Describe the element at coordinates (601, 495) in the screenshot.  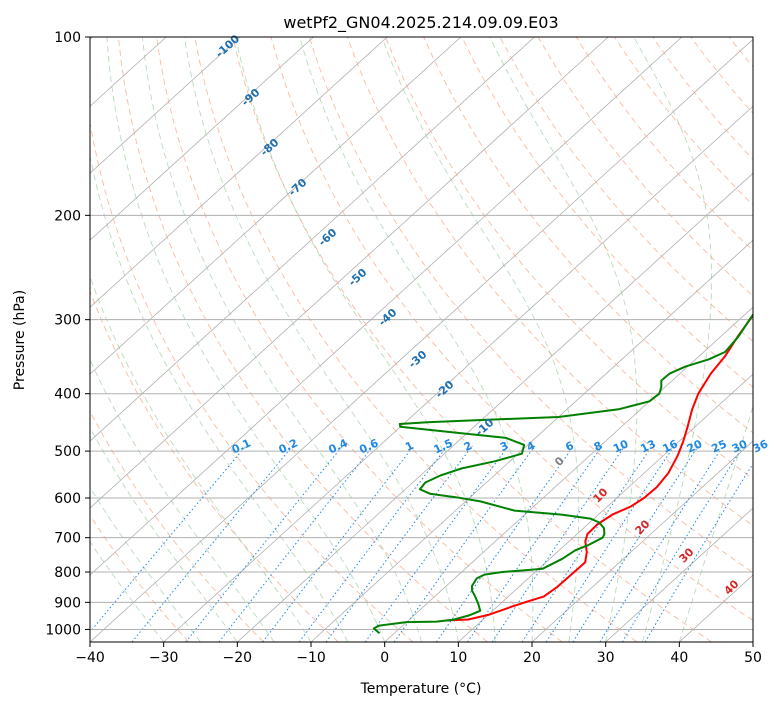
I see `moist-adiabat-label: 10` at that location.